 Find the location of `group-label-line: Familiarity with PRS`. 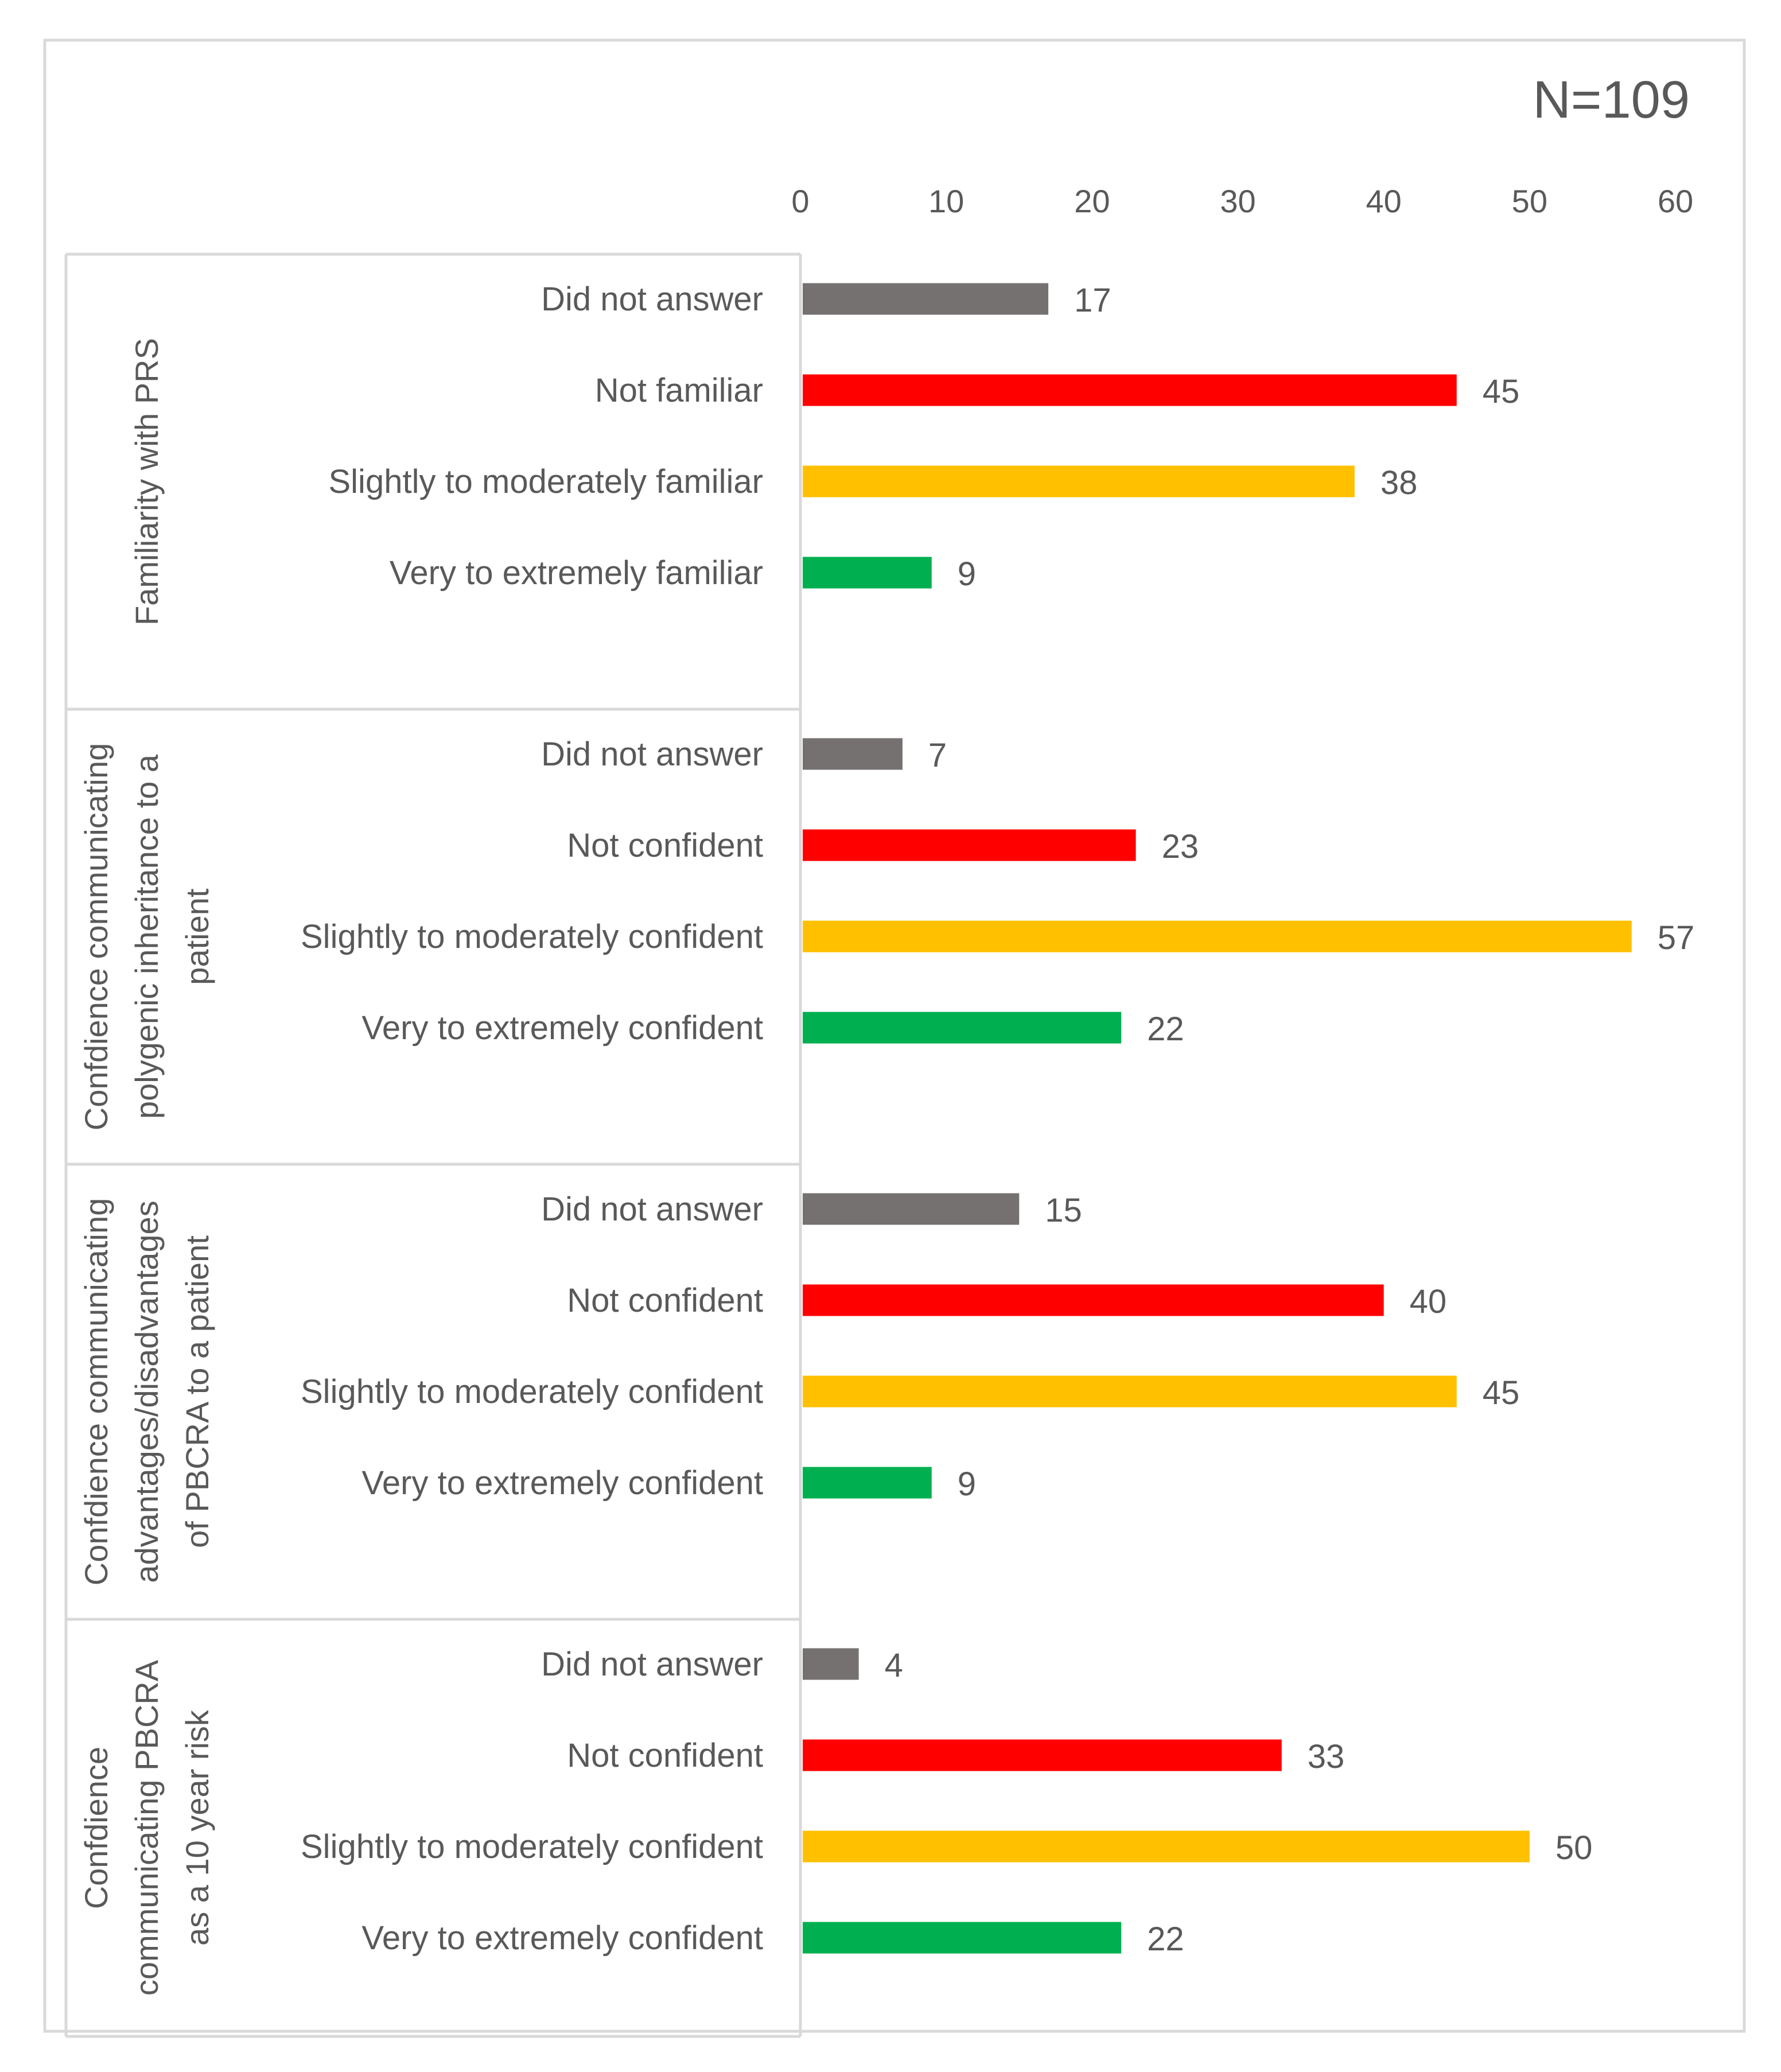

group-label-line: Familiarity with PRS is located at coordinates (147, 481).